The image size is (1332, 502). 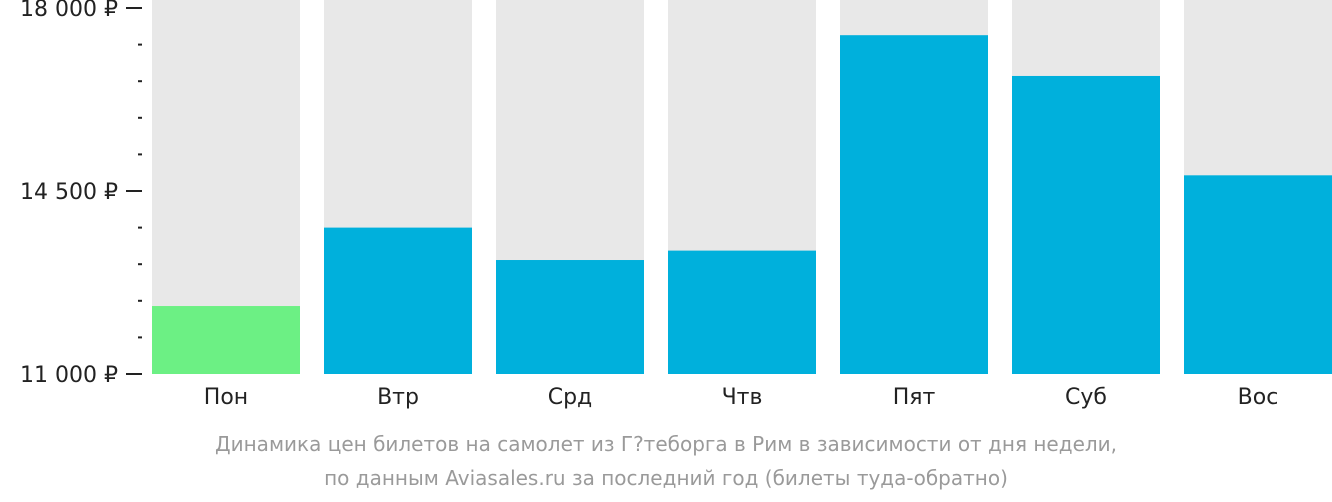 What do you see at coordinates (914, 397) in the screenshot?
I see `x-tick-label: Пят` at bounding box center [914, 397].